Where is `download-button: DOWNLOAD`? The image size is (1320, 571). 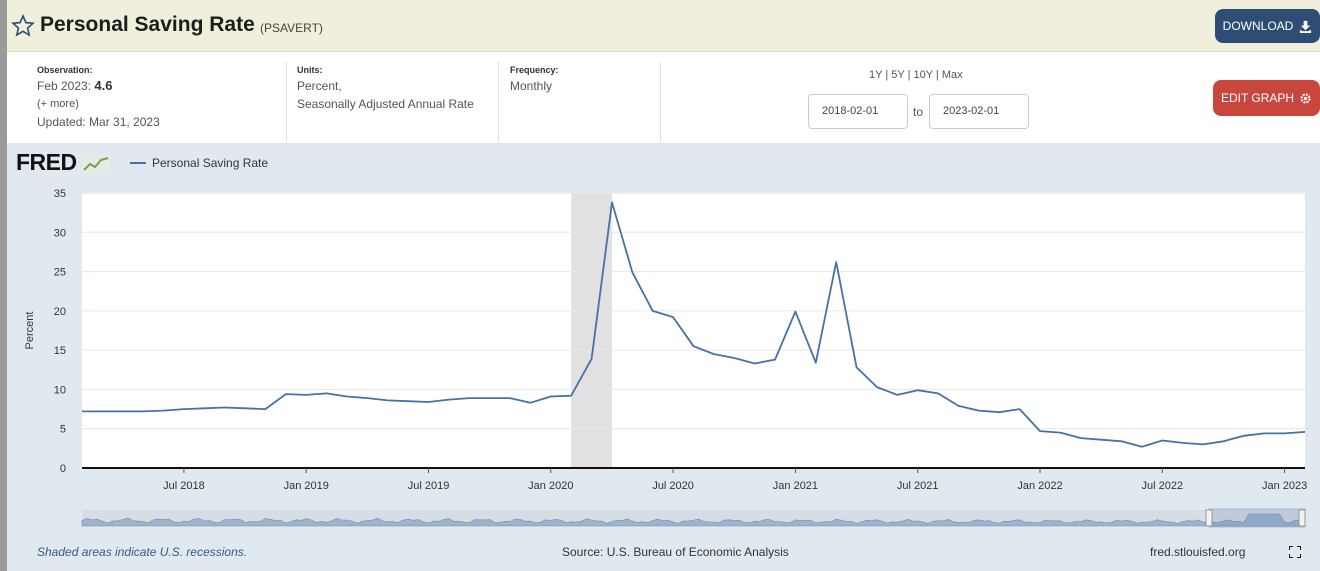 download-button: DOWNLOAD is located at coordinates (1267, 26).